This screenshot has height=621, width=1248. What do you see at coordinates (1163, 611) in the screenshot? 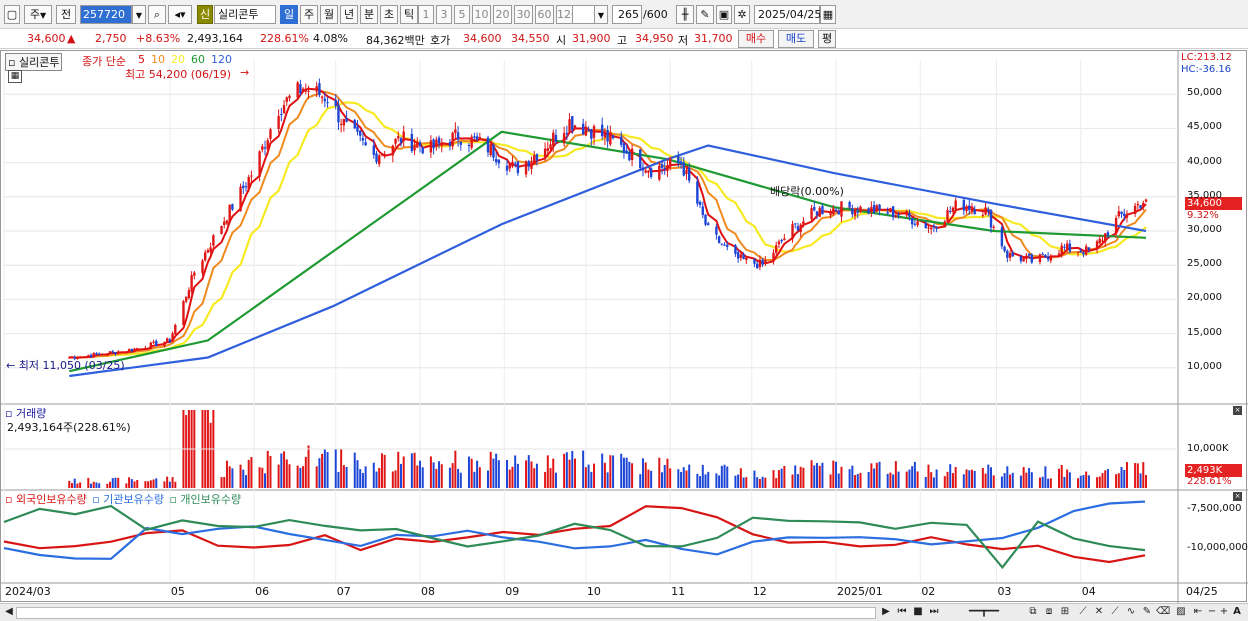
I see `eraser-tool-icon: ⌫` at bounding box center [1163, 611].